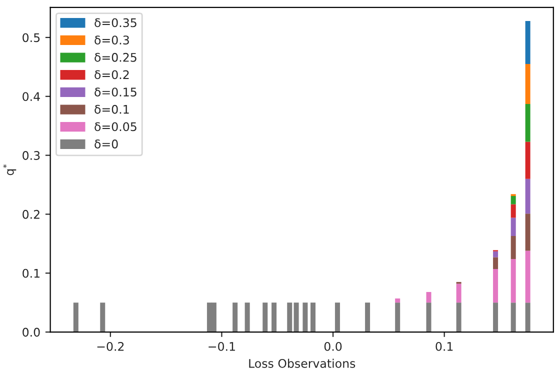  What do you see at coordinates (221, 346) in the screenshot?
I see `x-tick-label: −0.1` at bounding box center [221, 346].